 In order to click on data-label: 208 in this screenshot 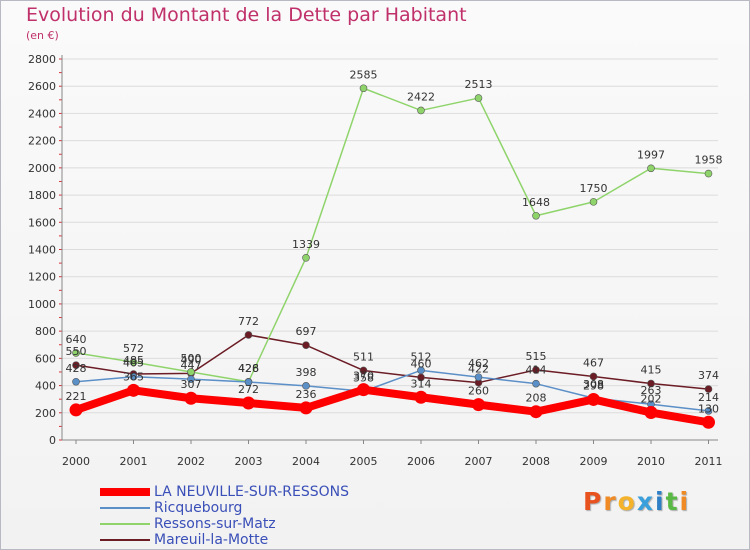, I will do `click(536, 398)`.